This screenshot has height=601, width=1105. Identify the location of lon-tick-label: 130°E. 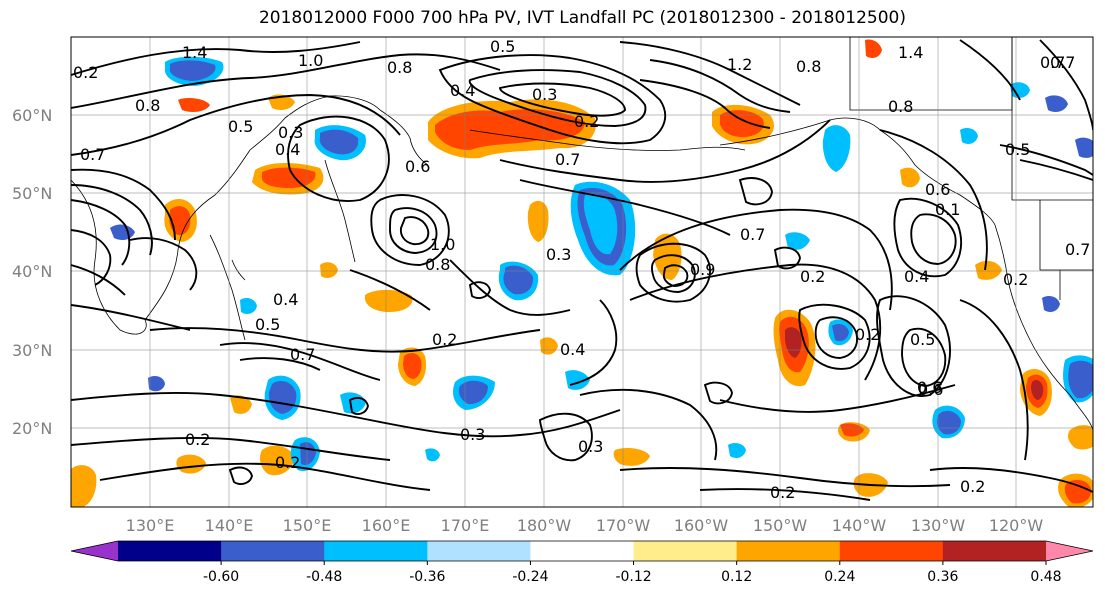
(150, 525).